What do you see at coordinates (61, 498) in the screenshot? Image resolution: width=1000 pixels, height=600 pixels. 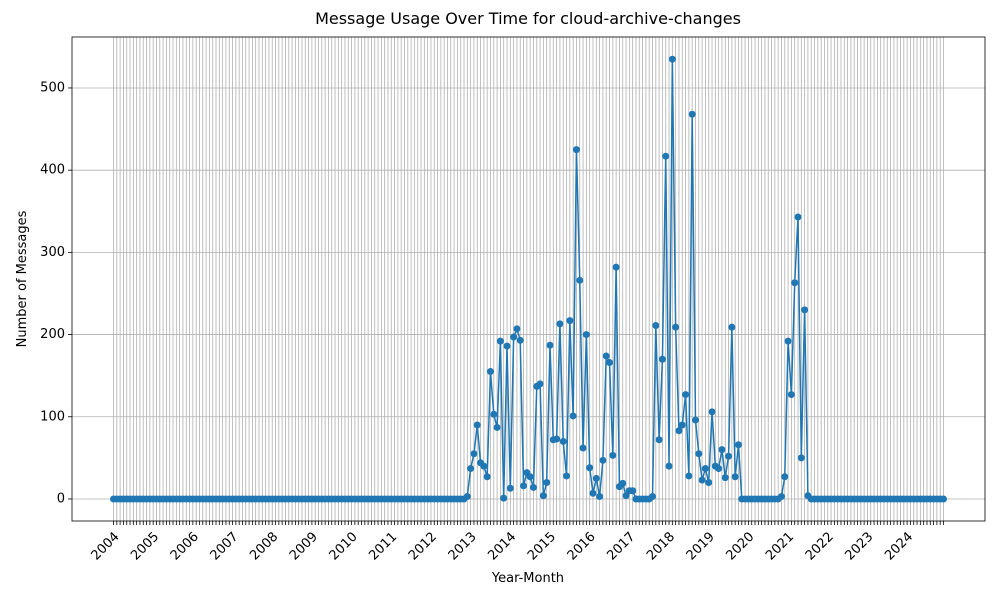 I see `y-tick-label: 0` at bounding box center [61, 498].